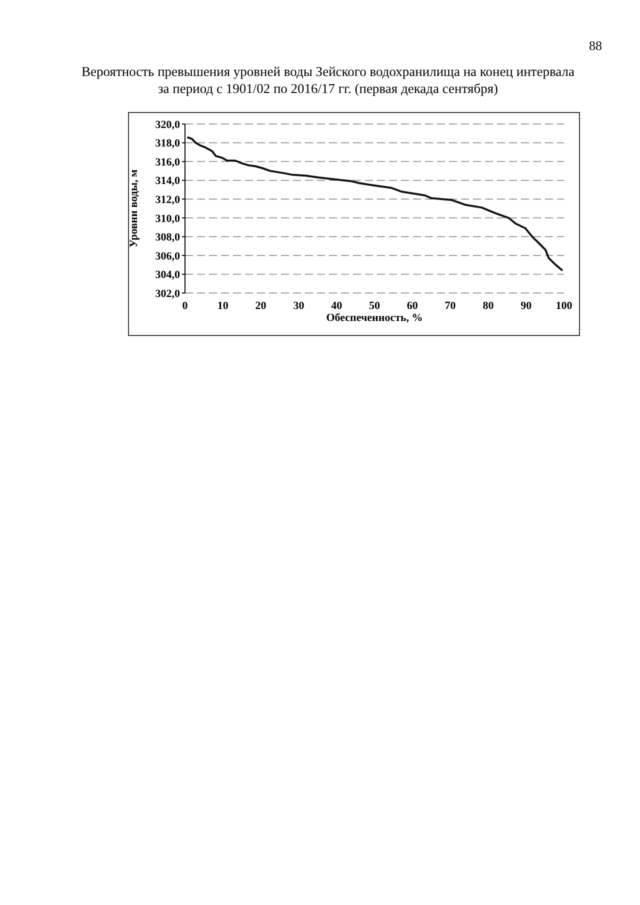  Describe the element at coordinates (526, 306) in the screenshot. I see `x-tick-label: 90` at that location.